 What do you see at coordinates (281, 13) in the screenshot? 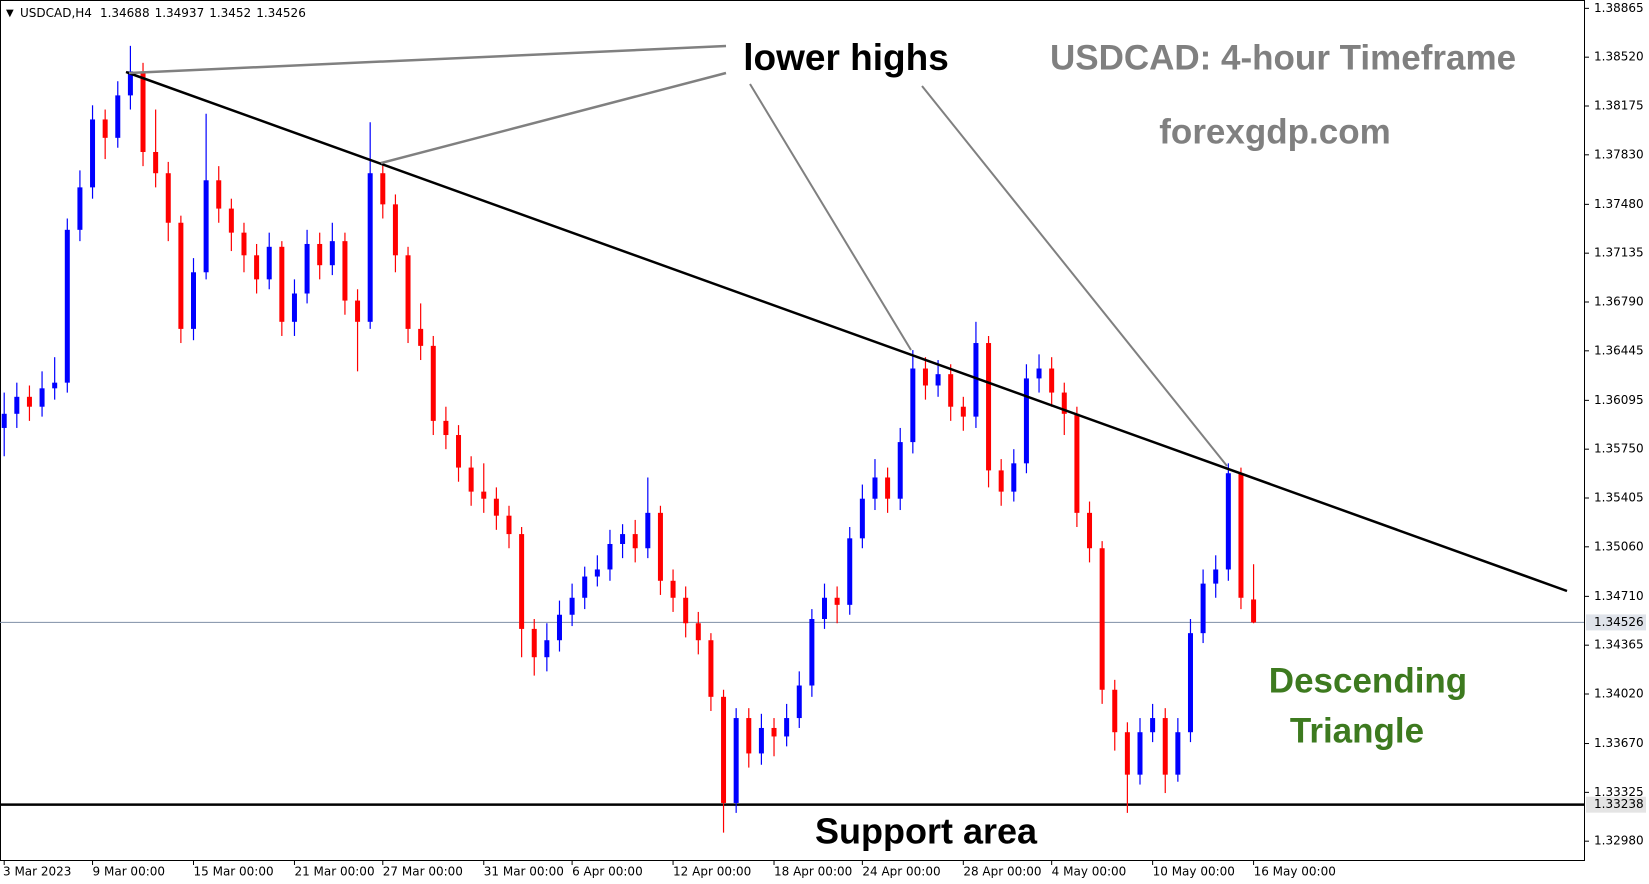
I see `last-close: 1.34526` at bounding box center [281, 13].